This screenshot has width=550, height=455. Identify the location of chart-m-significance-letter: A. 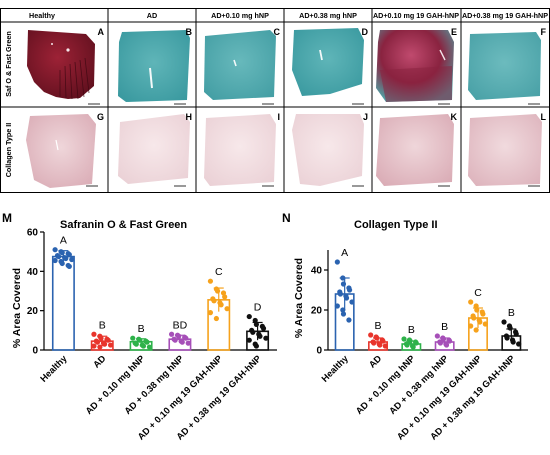
(63, 241).